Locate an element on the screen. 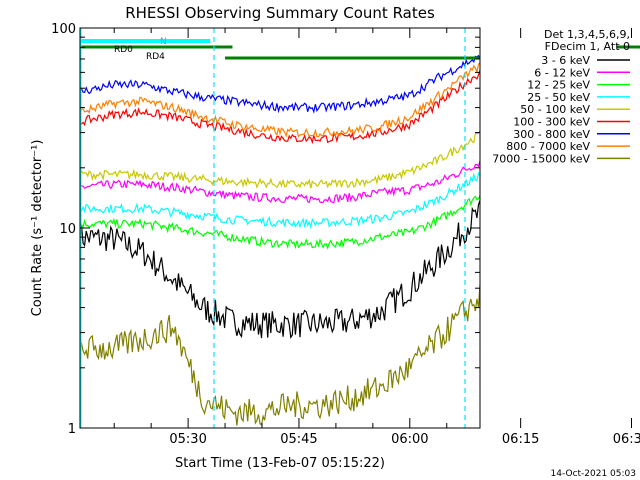  legend-header-1: Det 1,3,4,5,6,9, is located at coordinates (587, 34).